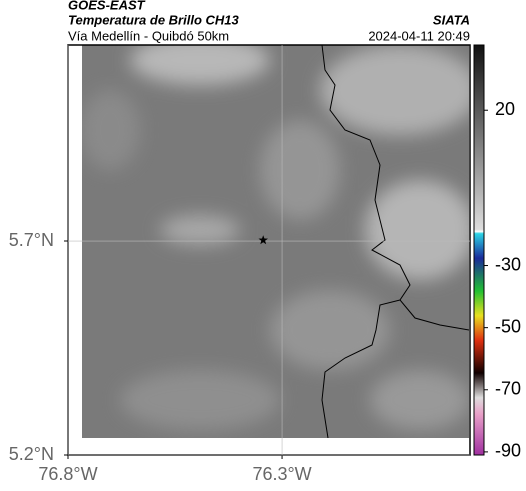  I want to click on x-tick-label: 76.3°W, so click(281, 474).